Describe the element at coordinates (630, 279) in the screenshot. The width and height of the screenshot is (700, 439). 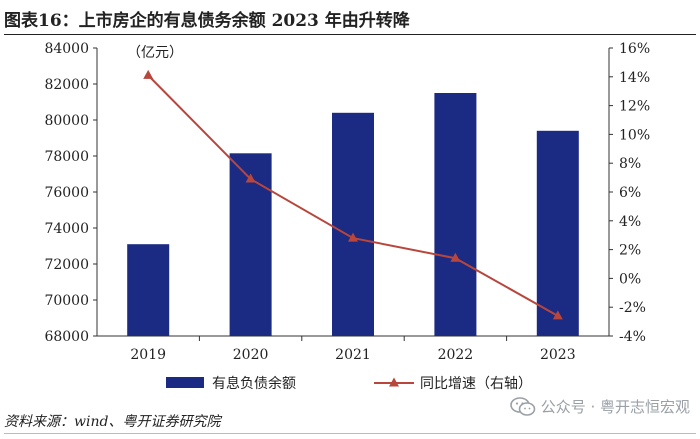
I see `right-tick-label: 0%` at that location.